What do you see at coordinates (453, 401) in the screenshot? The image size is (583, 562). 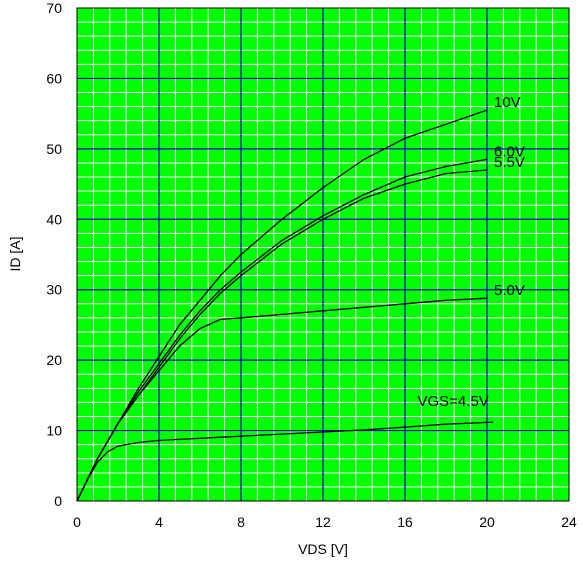 I see `series-label: VGS=4.5V` at bounding box center [453, 401].